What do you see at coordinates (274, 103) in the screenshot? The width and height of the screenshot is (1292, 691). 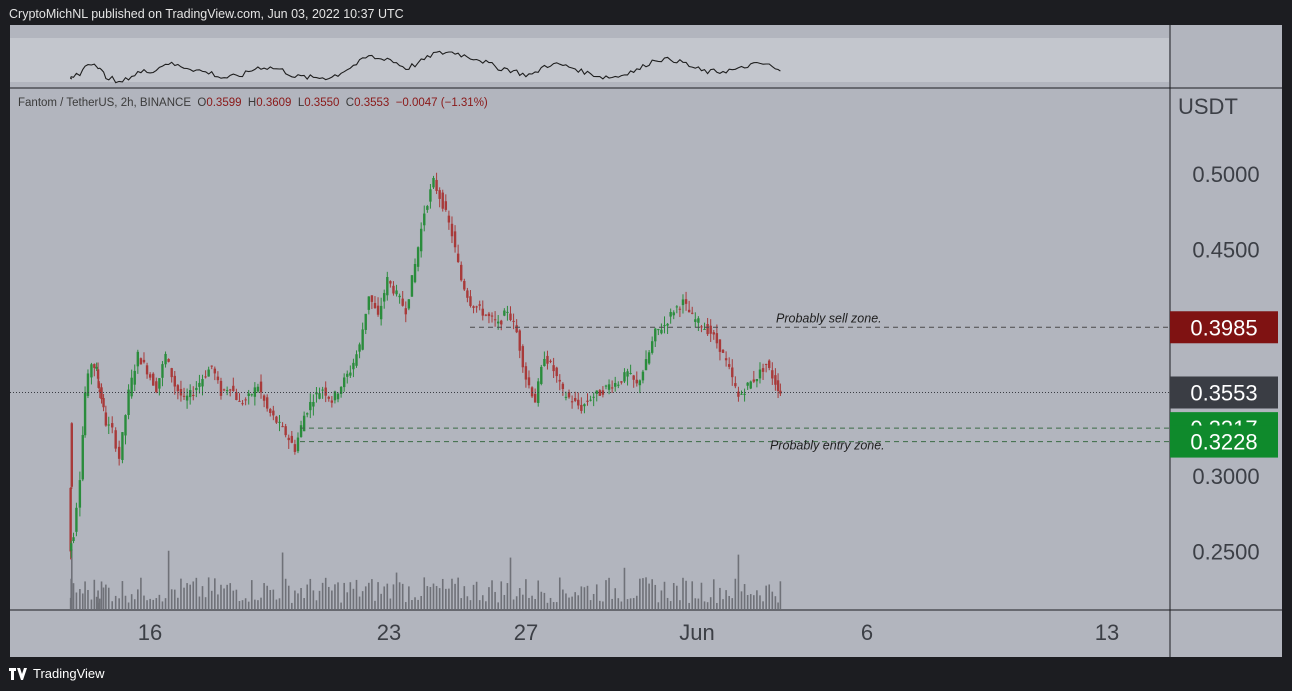 I see `high-value: 0.3609` at bounding box center [274, 103].